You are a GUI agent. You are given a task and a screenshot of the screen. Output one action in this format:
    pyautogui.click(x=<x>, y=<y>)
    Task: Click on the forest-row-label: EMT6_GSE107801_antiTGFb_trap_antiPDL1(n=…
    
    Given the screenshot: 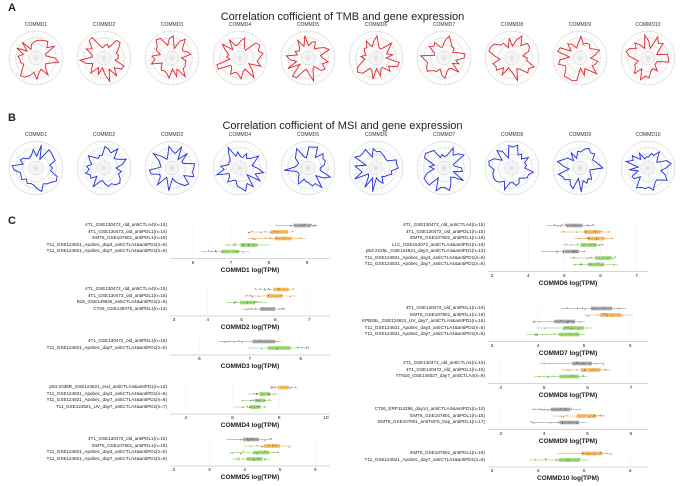 What is the action you would take?
    pyautogui.click(x=431, y=421)
    